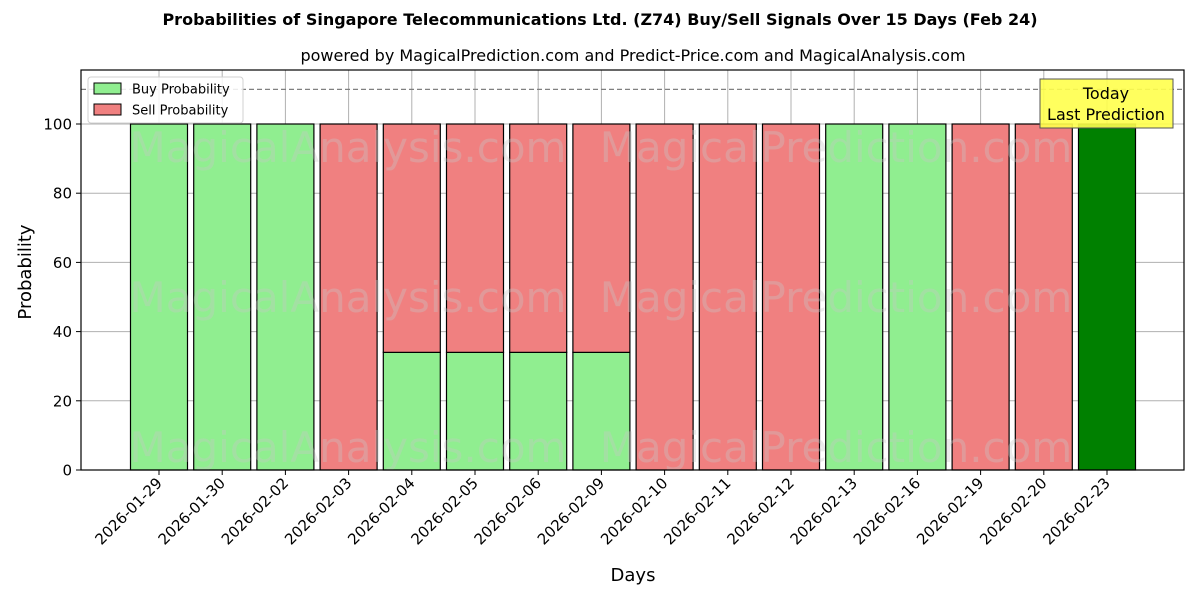 Image resolution: width=1200 pixels, height=600 pixels. What do you see at coordinates (255, 511) in the screenshot?
I see `x-tick-label: 2026-02-02` at bounding box center [255, 511].